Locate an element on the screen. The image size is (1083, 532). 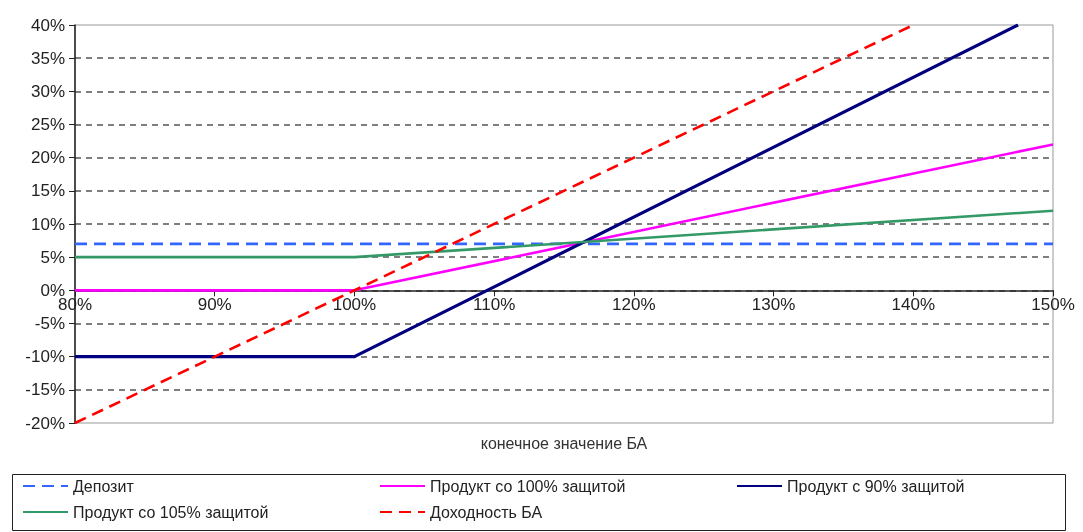
x-tick-label: 120% is located at coordinates (634, 305).